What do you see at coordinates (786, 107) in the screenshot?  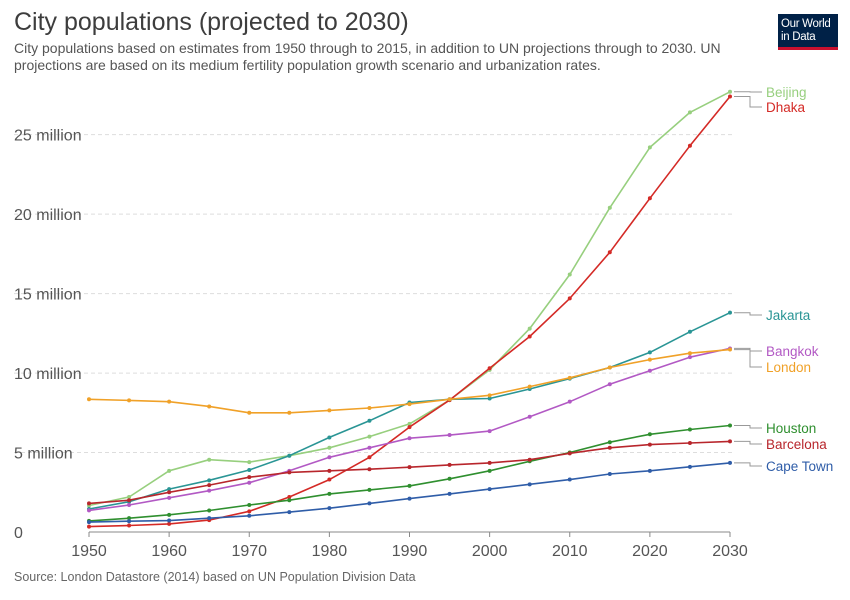 I see `legend-label-dhaka: Dhaka` at bounding box center [786, 107].